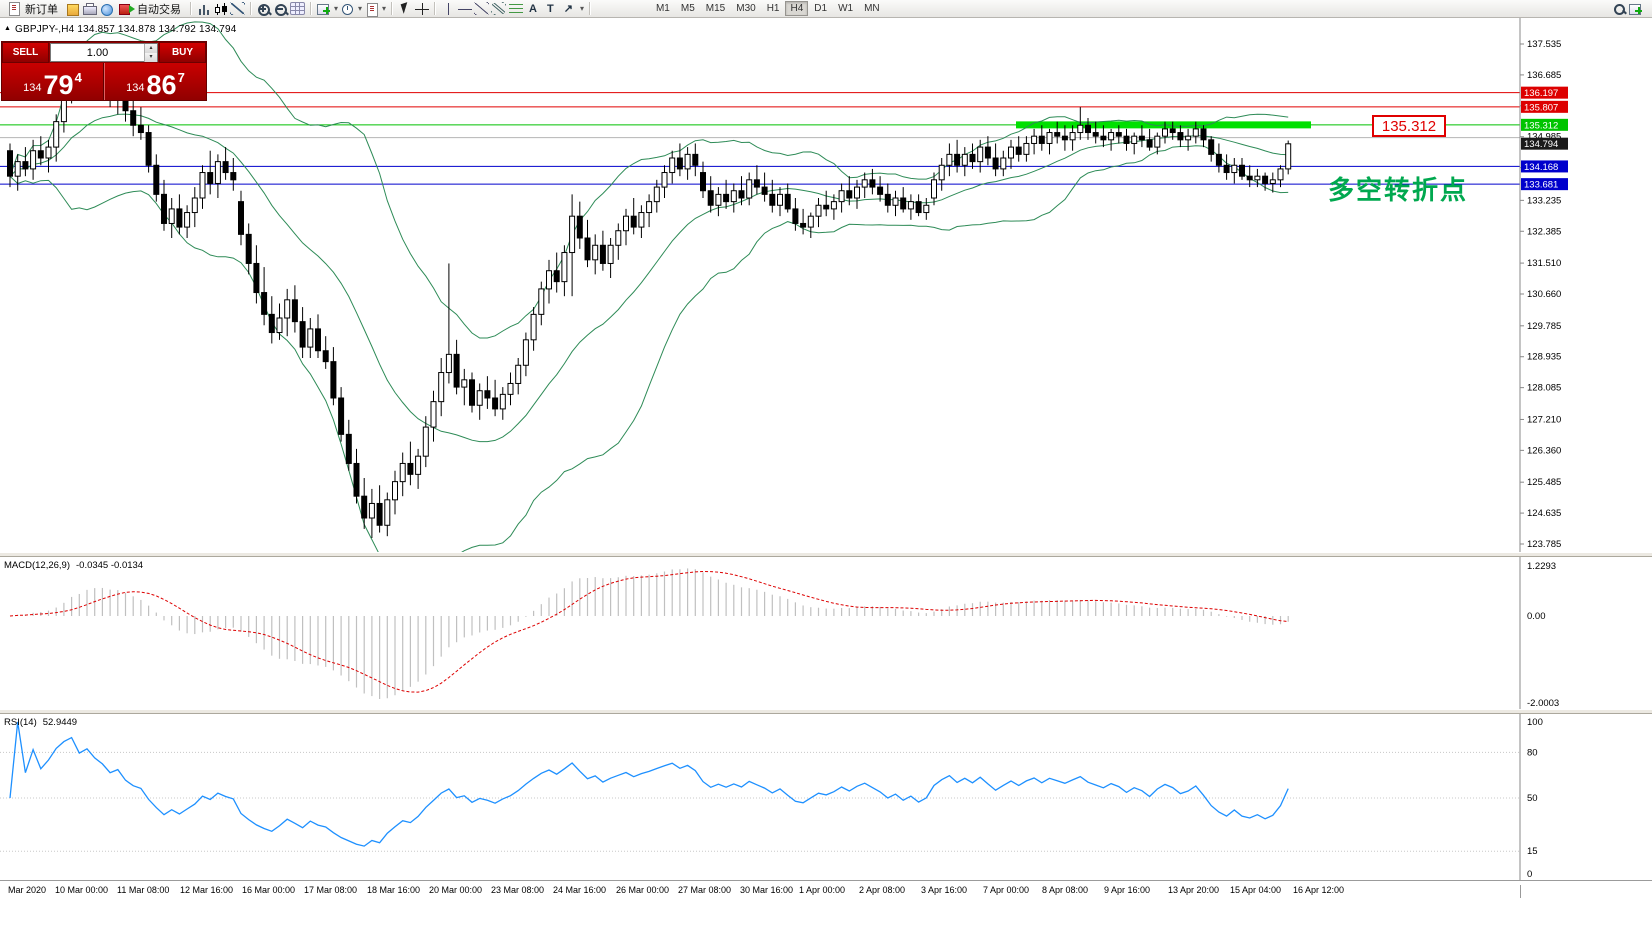  Describe the element at coordinates (773, 8) in the screenshot. I see `timeframe-h1: H1` at that location.